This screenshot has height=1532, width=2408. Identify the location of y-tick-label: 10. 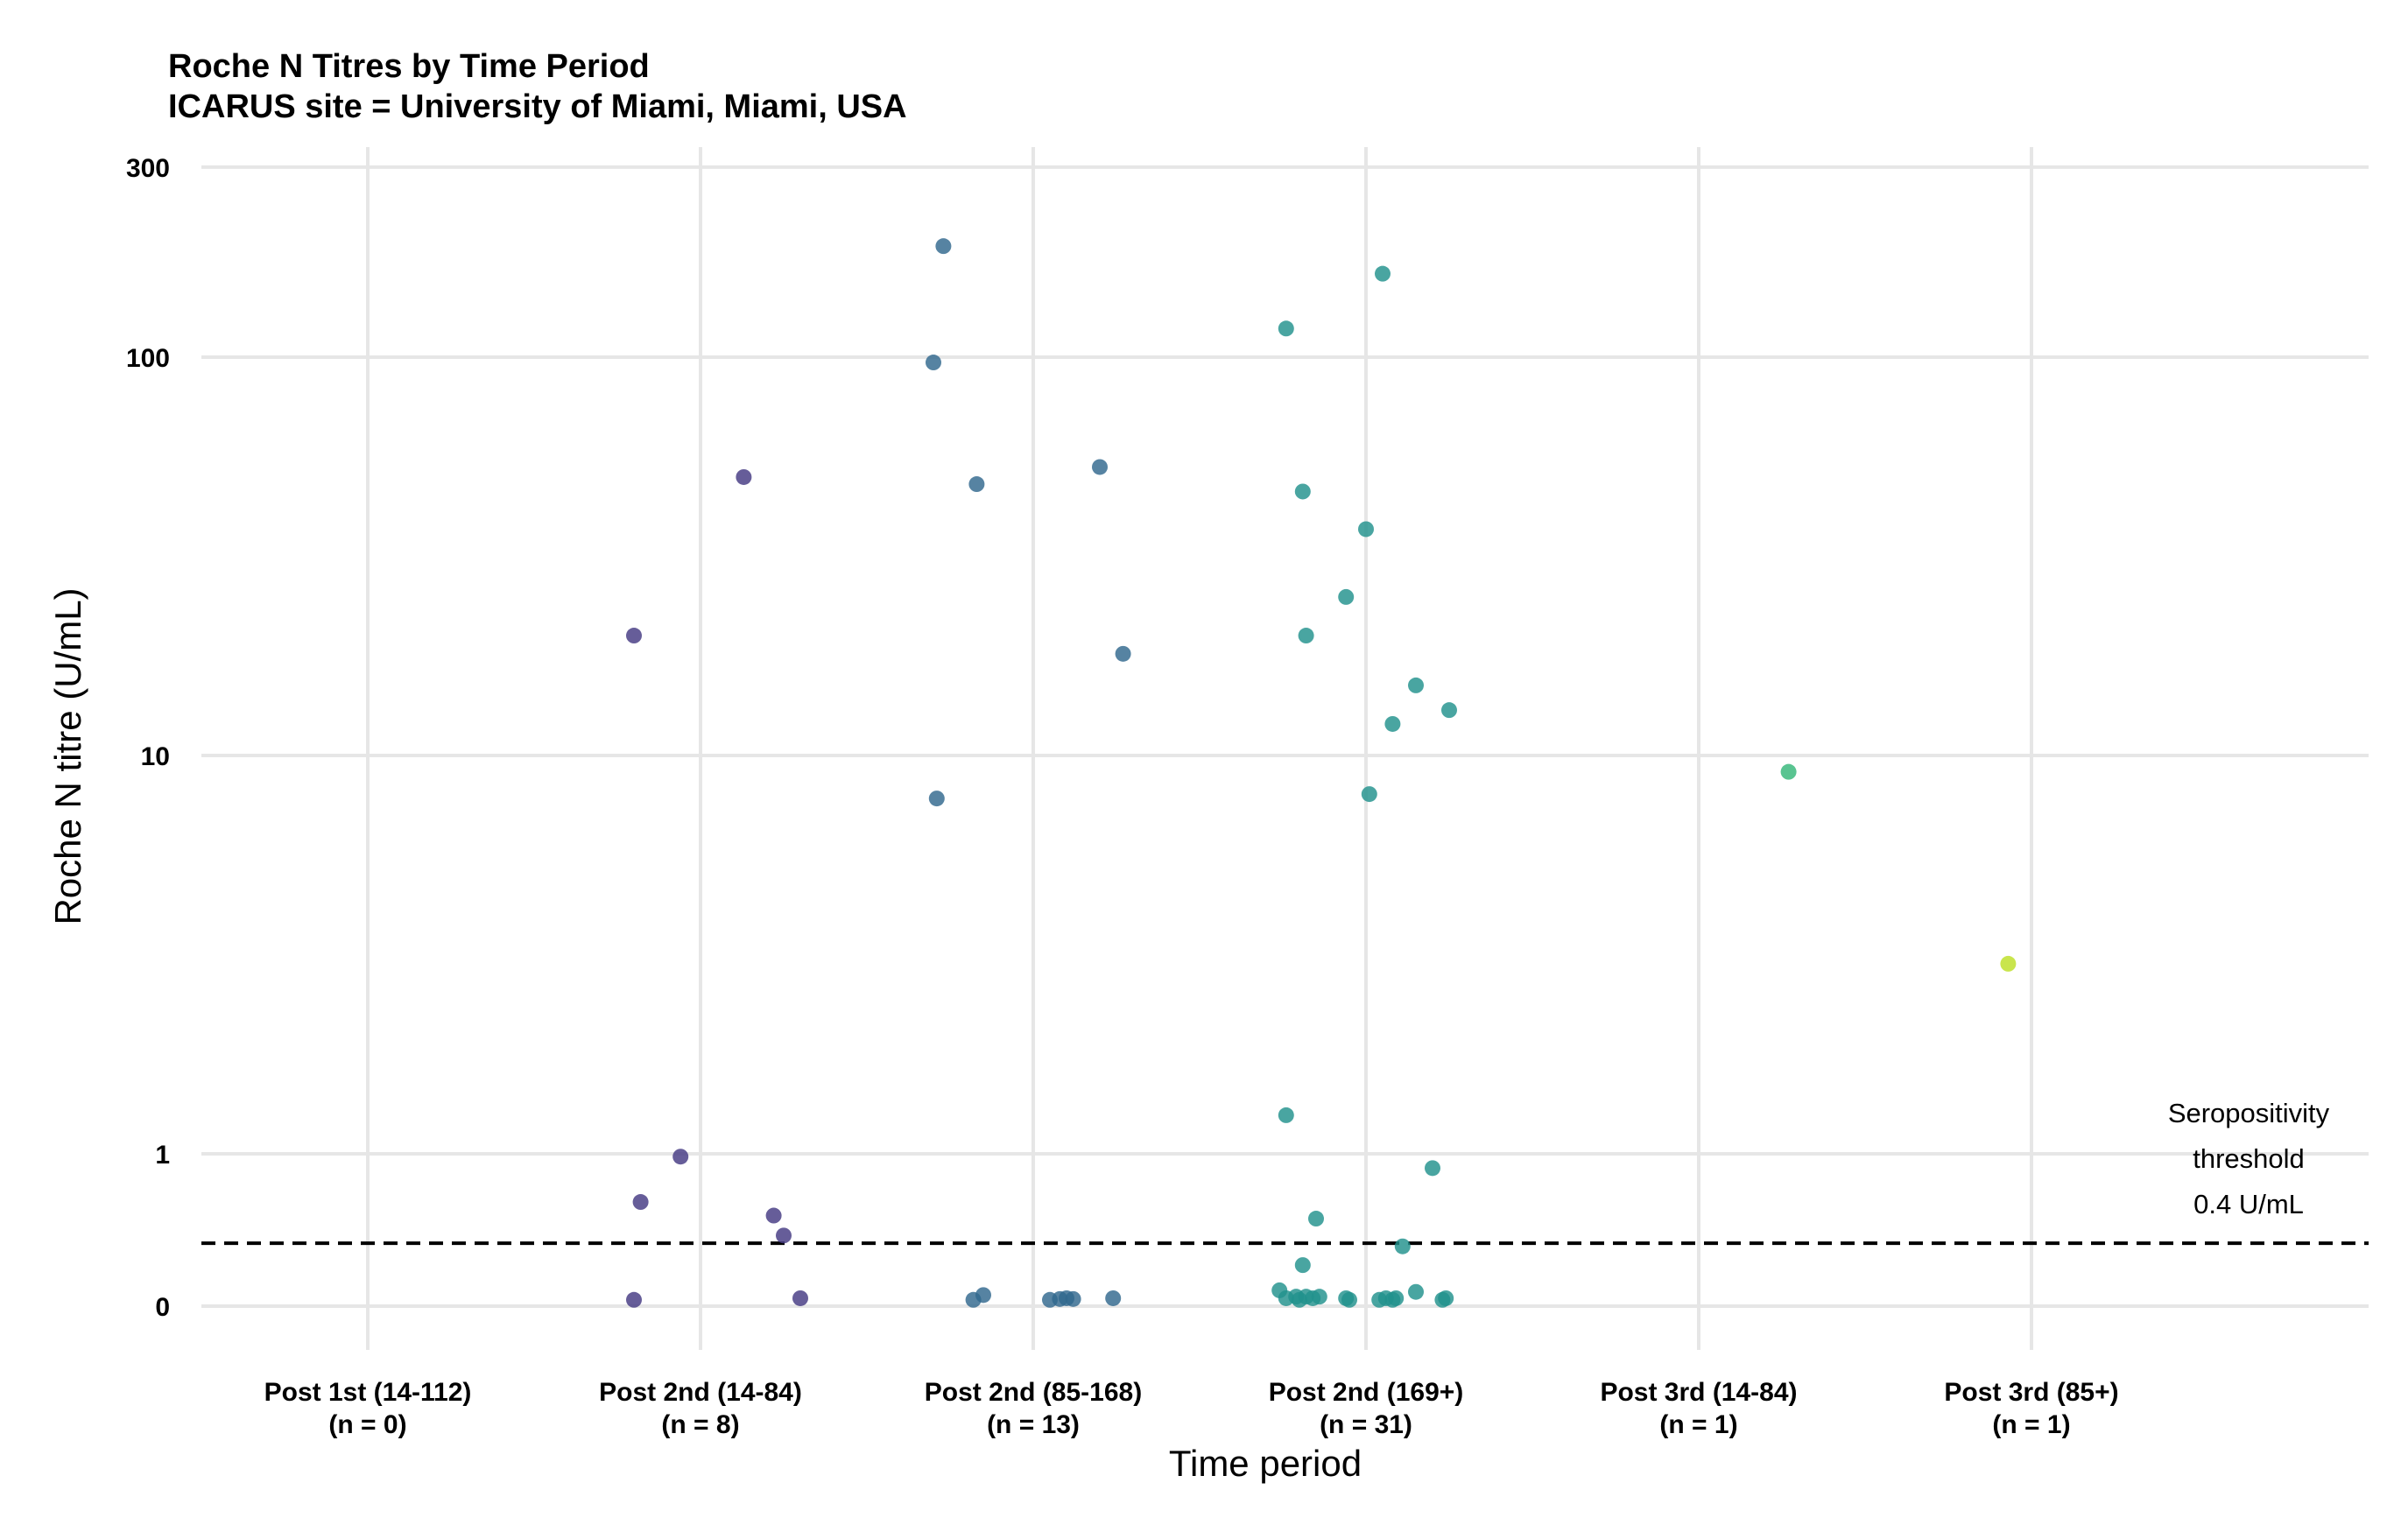
(155, 757).